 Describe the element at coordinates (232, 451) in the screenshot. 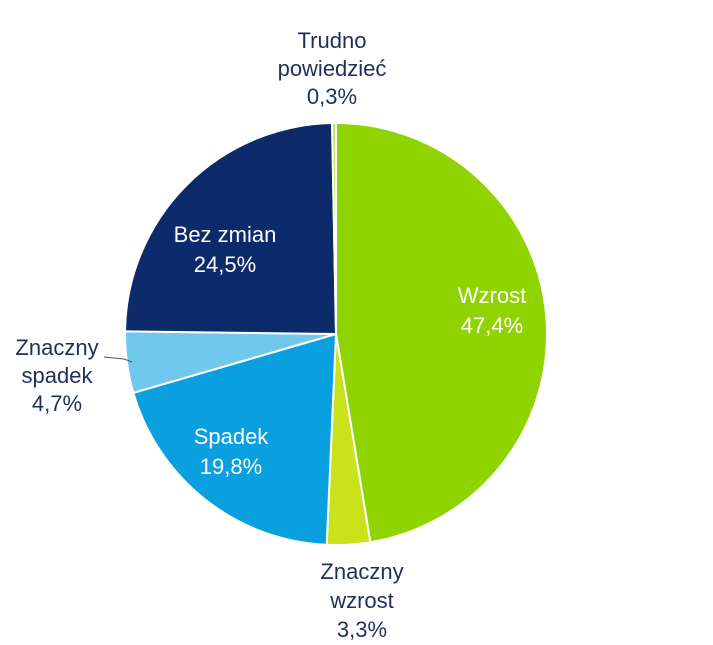

I see `slice-label-2: Spadek 19,8%` at that location.